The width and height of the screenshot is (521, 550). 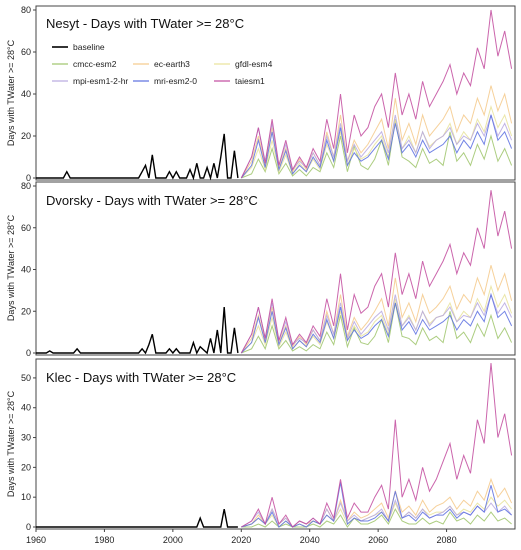 What do you see at coordinates (310, 540) in the screenshot?
I see `x-tick-label: 2040` at bounding box center [310, 540].